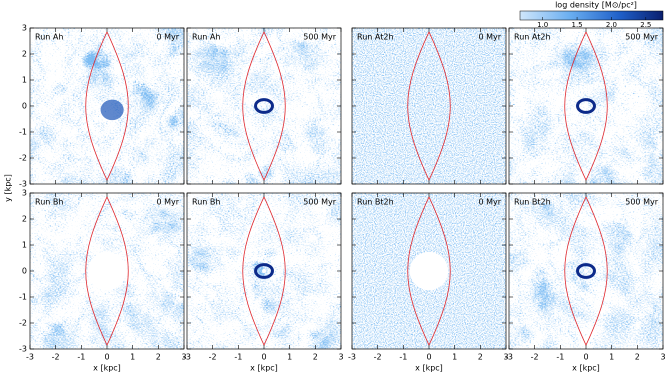 This screenshot has width=668, height=377. I want to click on colorbar-tick-label: 1.0, so click(542, 25).